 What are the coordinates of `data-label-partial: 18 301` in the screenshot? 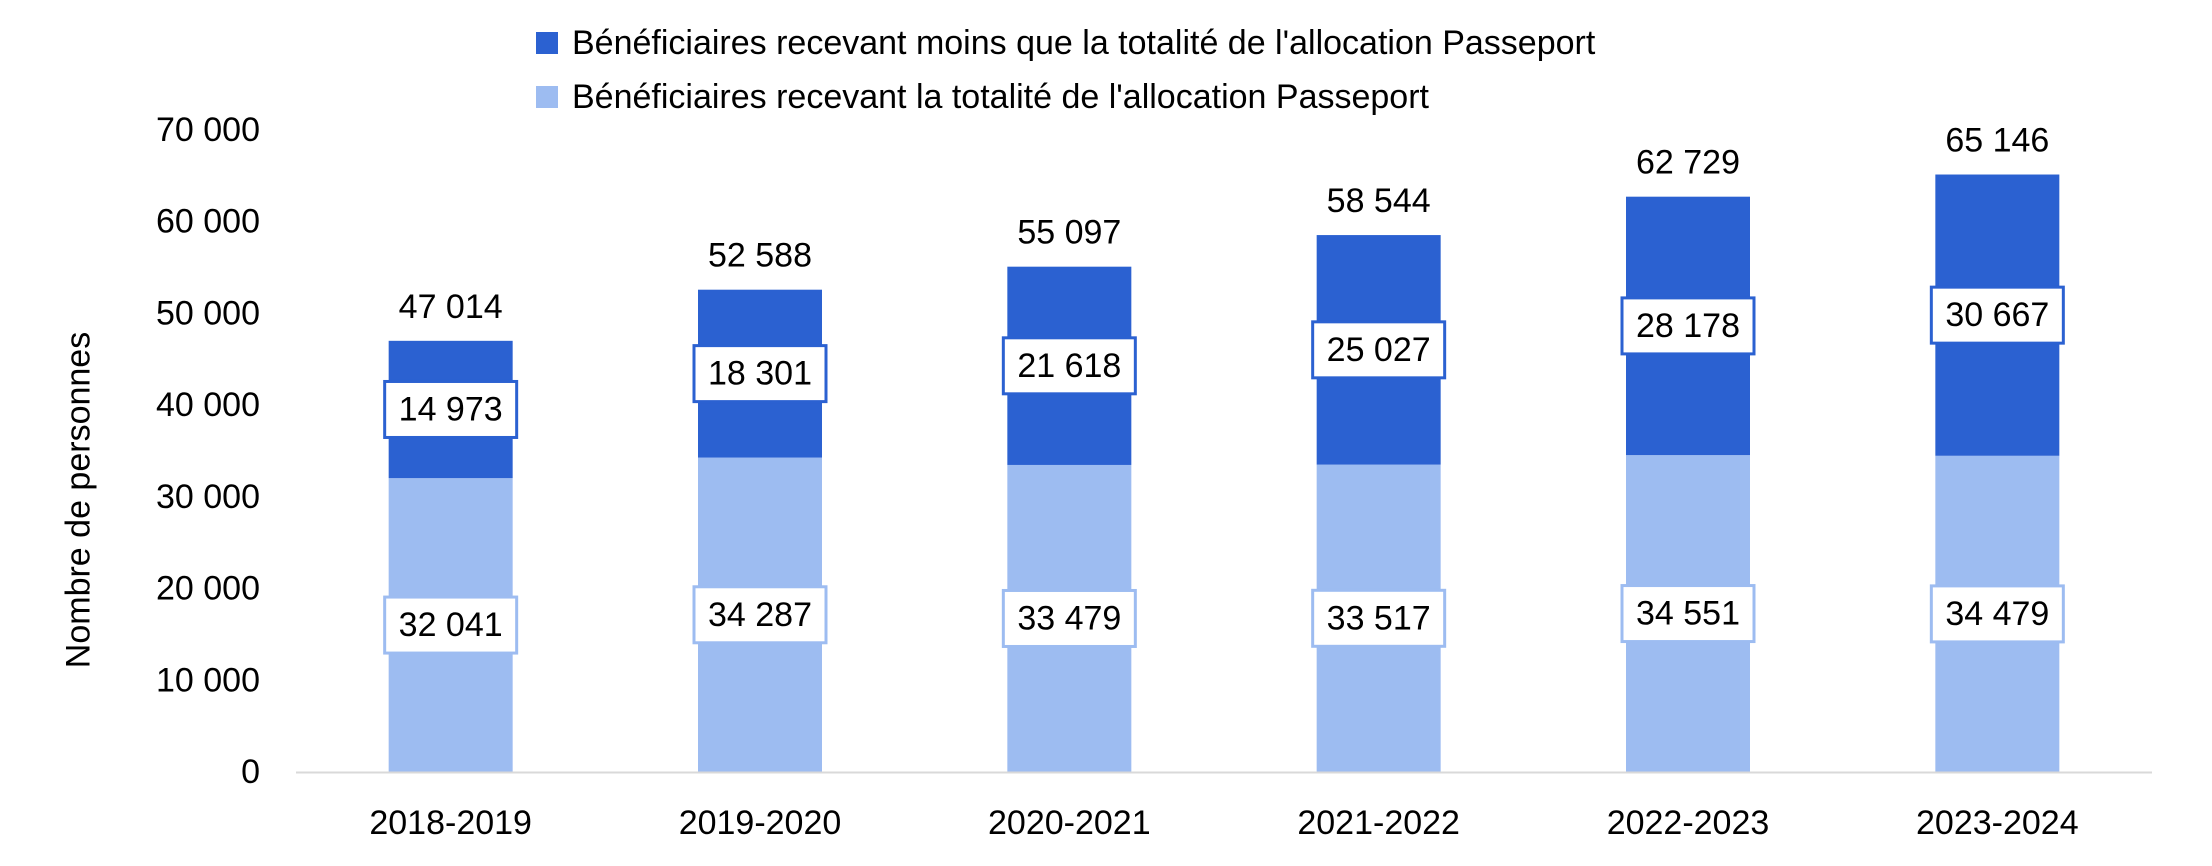 It's located at (760, 374).